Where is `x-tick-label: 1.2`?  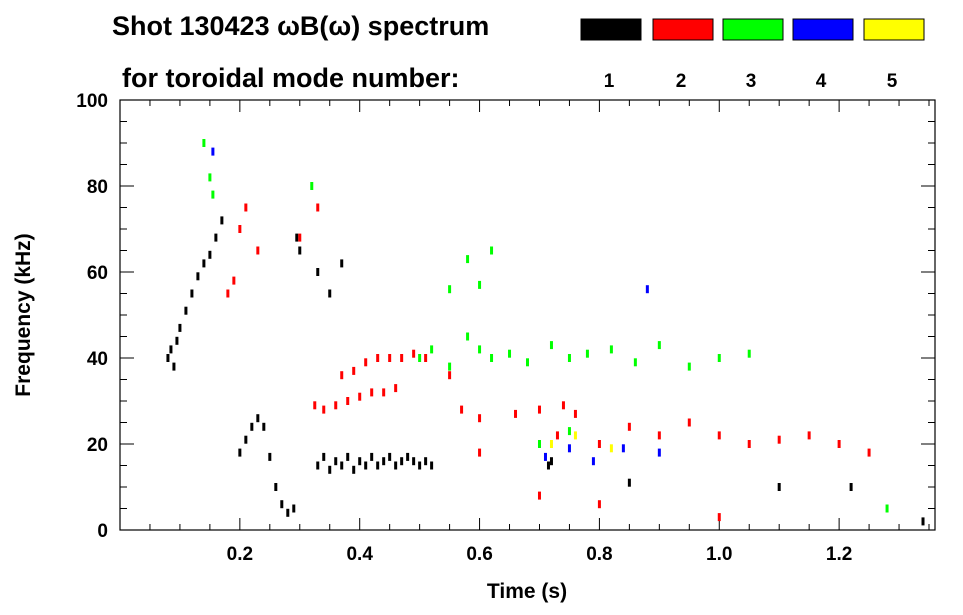 x-tick-label: 1.2 is located at coordinates (839, 554).